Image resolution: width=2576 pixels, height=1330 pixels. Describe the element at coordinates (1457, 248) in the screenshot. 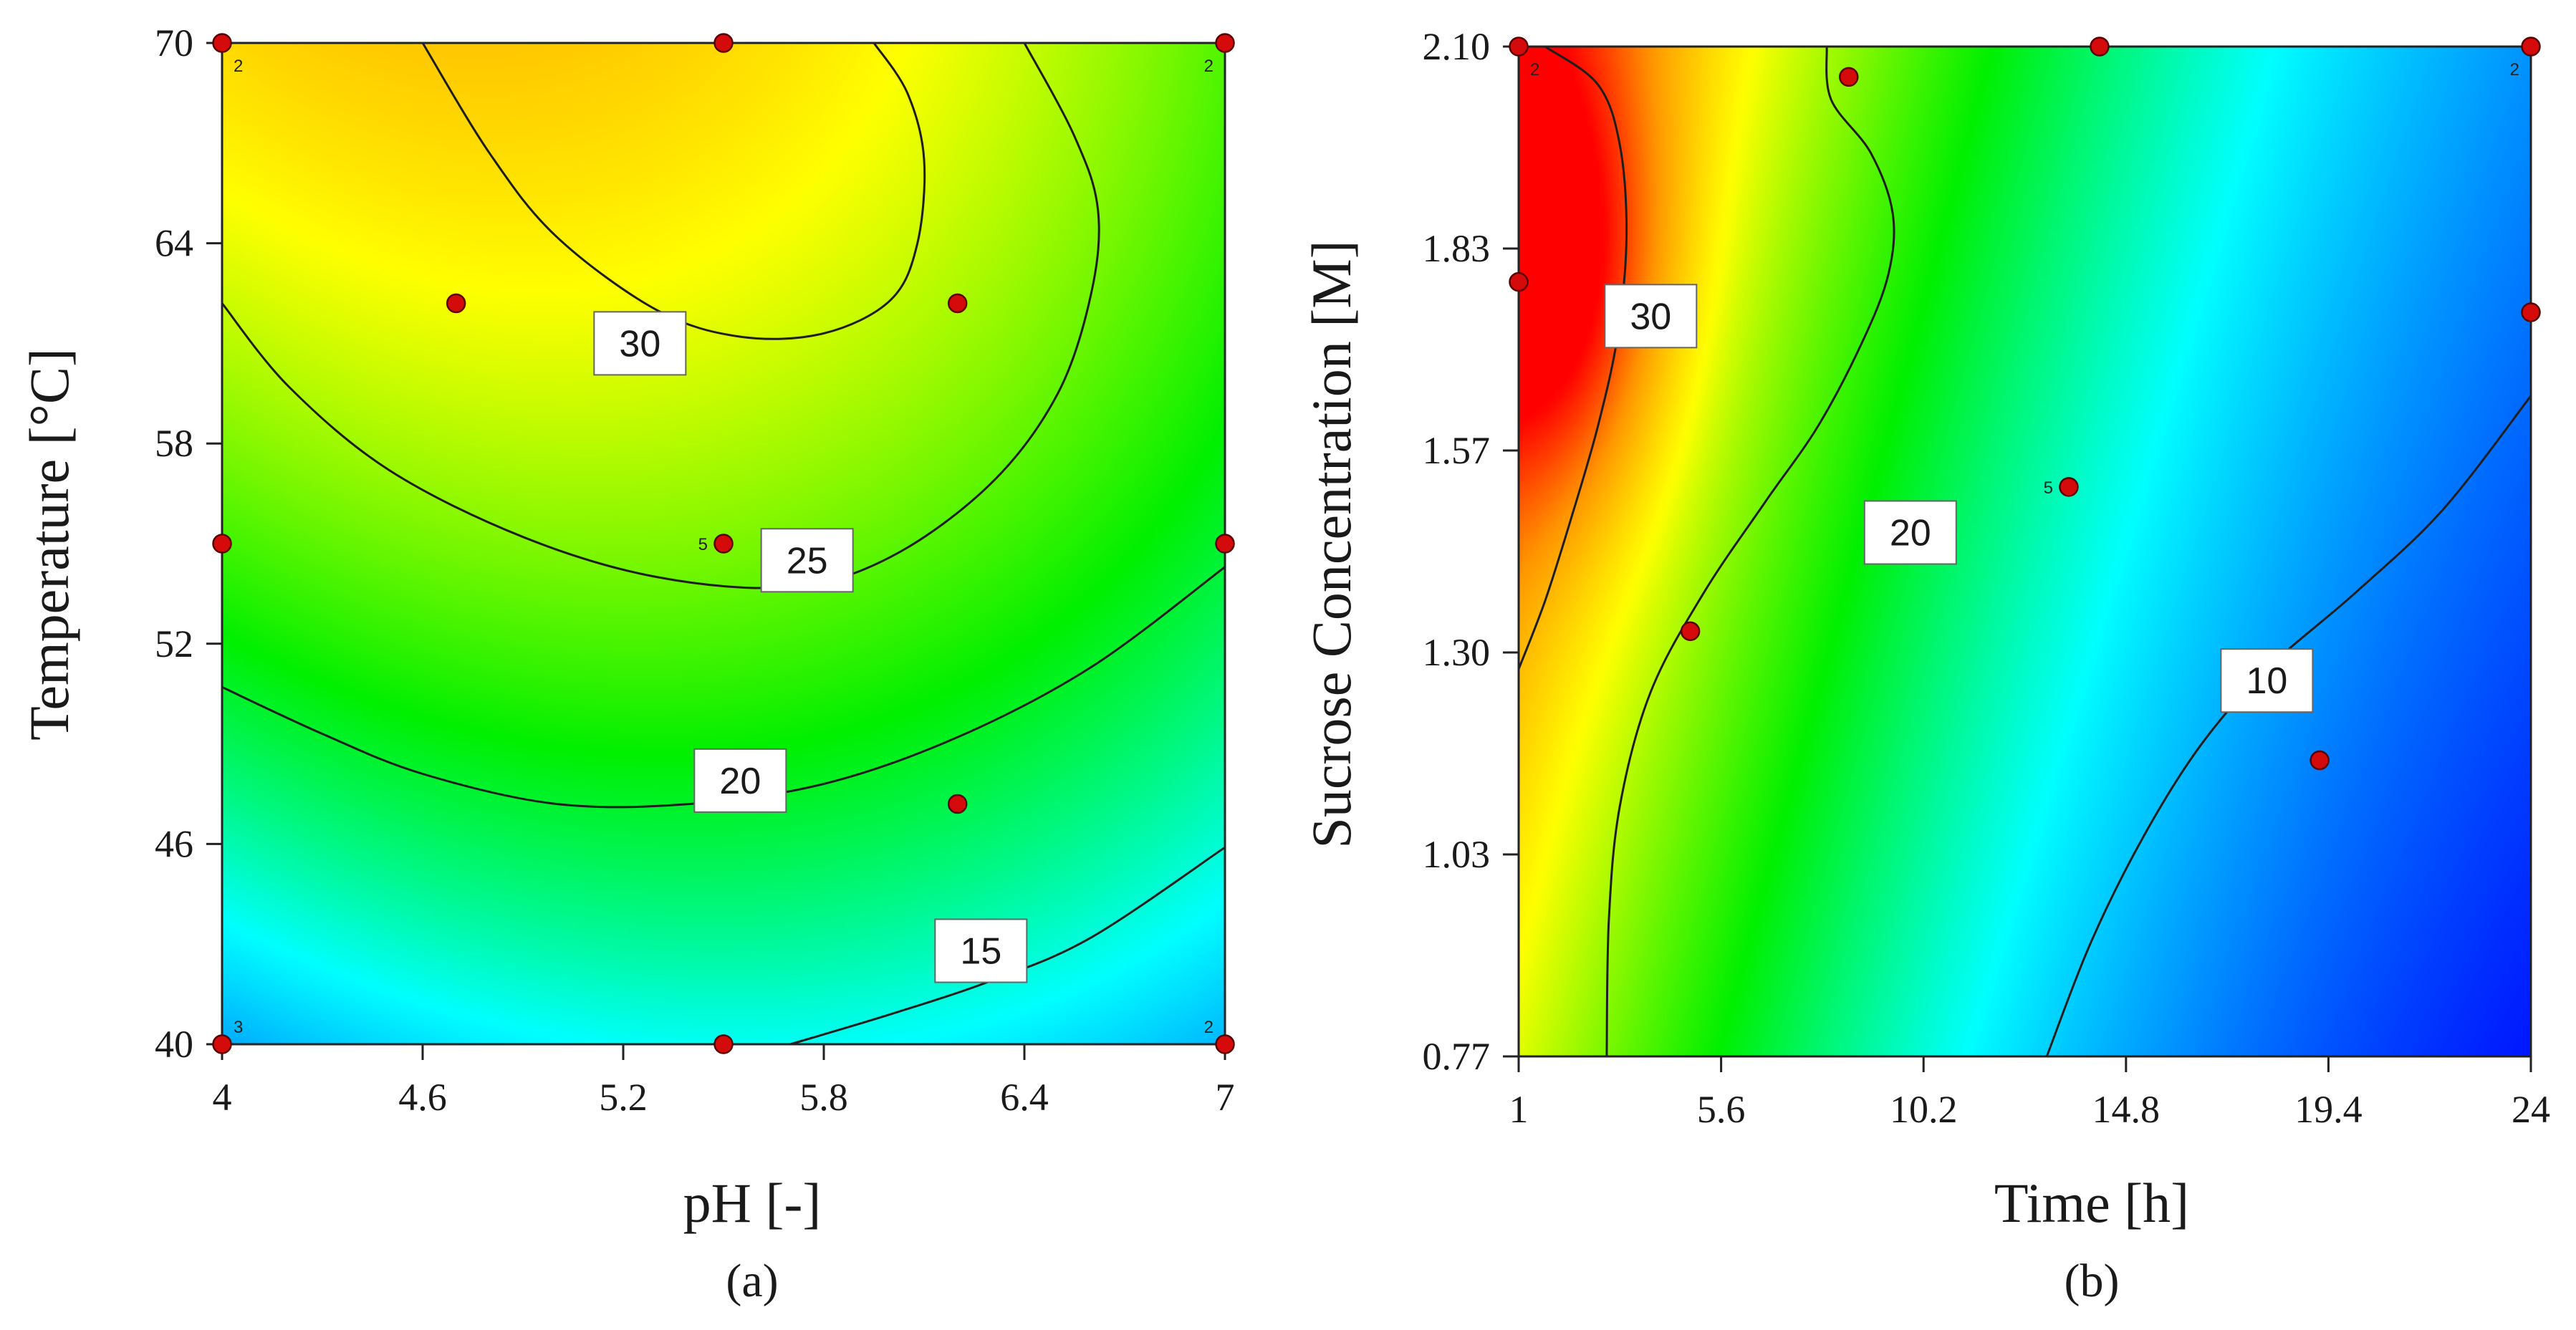

I see `y-tick-label: 1.83` at that location.